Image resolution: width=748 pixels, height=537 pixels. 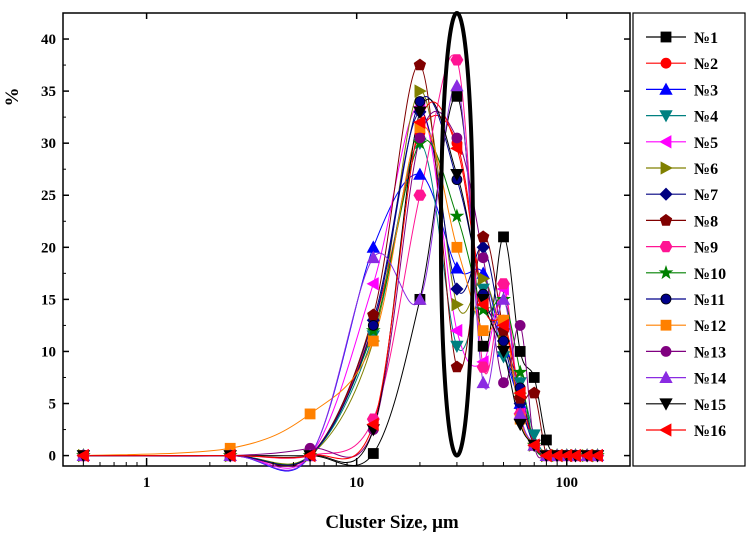 I want to click on legend-label: №6, so click(x=706, y=169).